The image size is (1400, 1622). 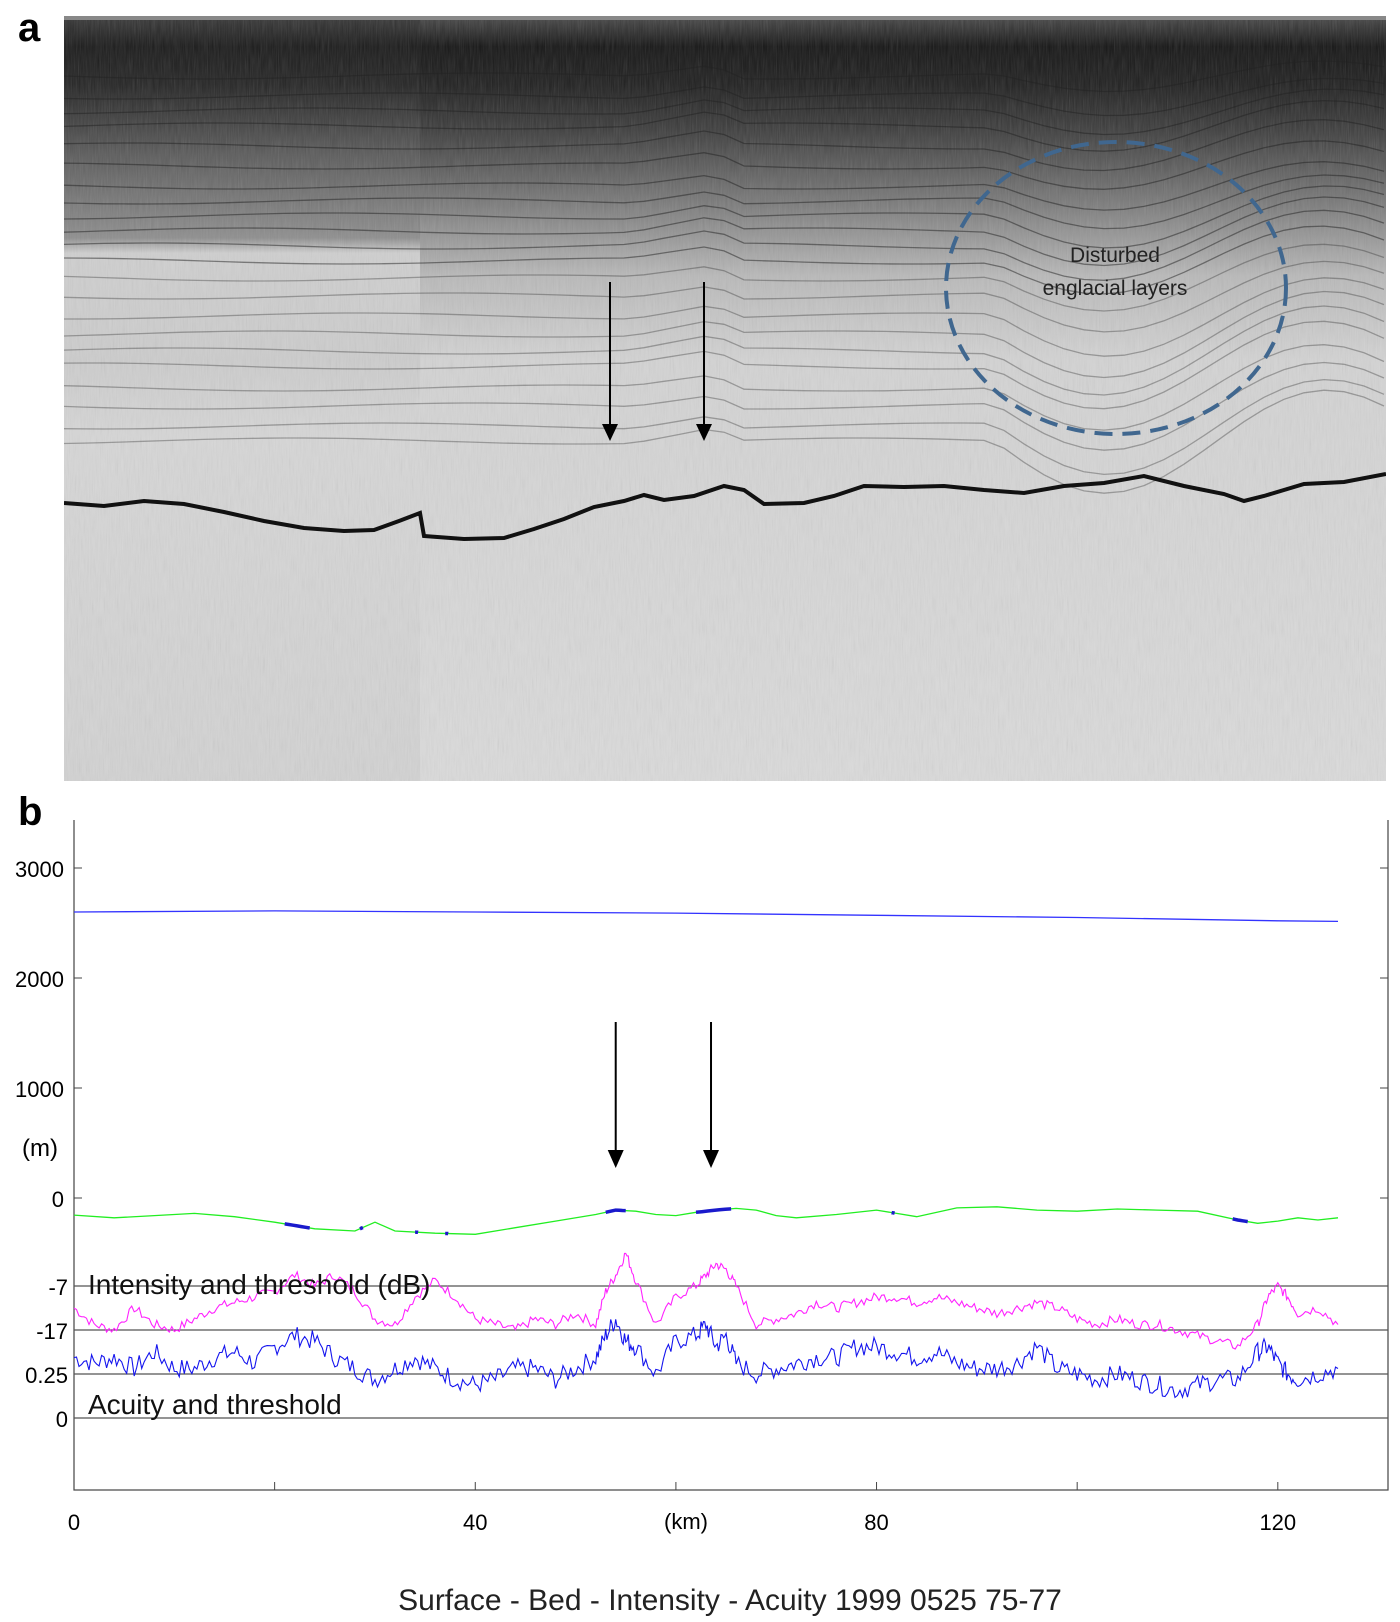 What do you see at coordinates (52, 1331) in the screenshot?
I see `threshold-label: -17` at bounding box center [52, 1331].